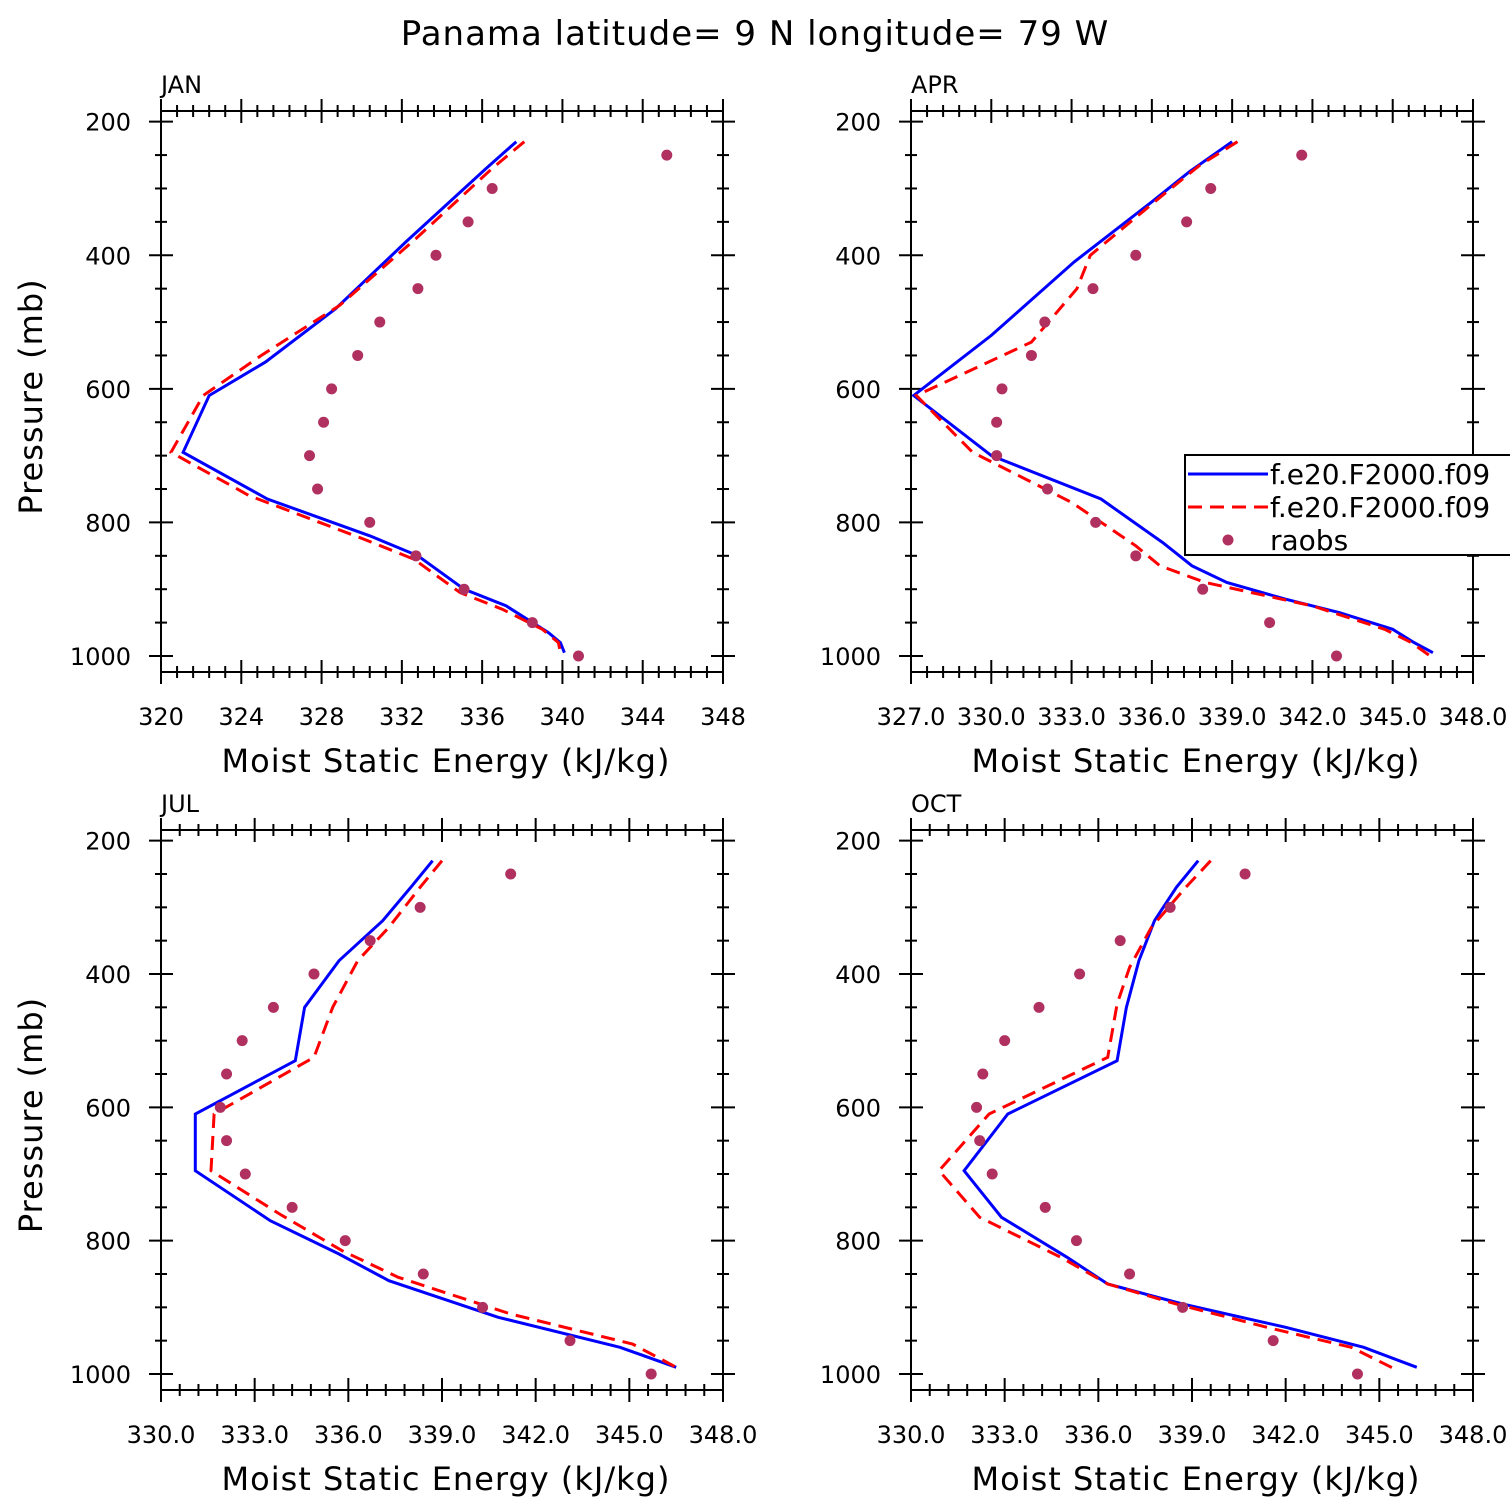 The image size is (1510, 1510). I want to click on panel-month-label: JAN, so click(180, 85).